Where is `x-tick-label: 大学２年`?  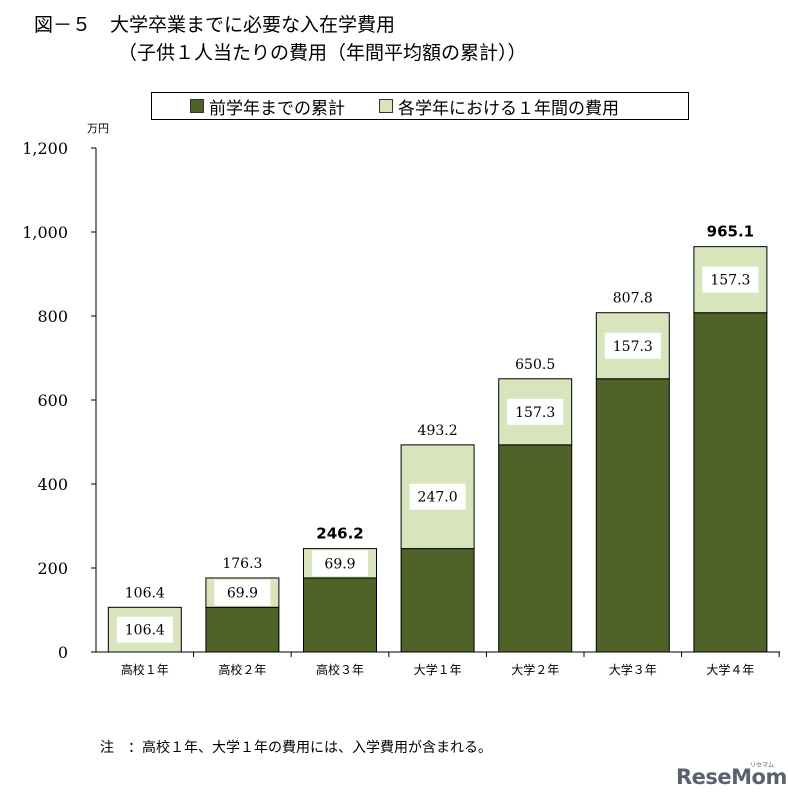 x-tick-label: 大学２年 is located at coordinates (535, 669).